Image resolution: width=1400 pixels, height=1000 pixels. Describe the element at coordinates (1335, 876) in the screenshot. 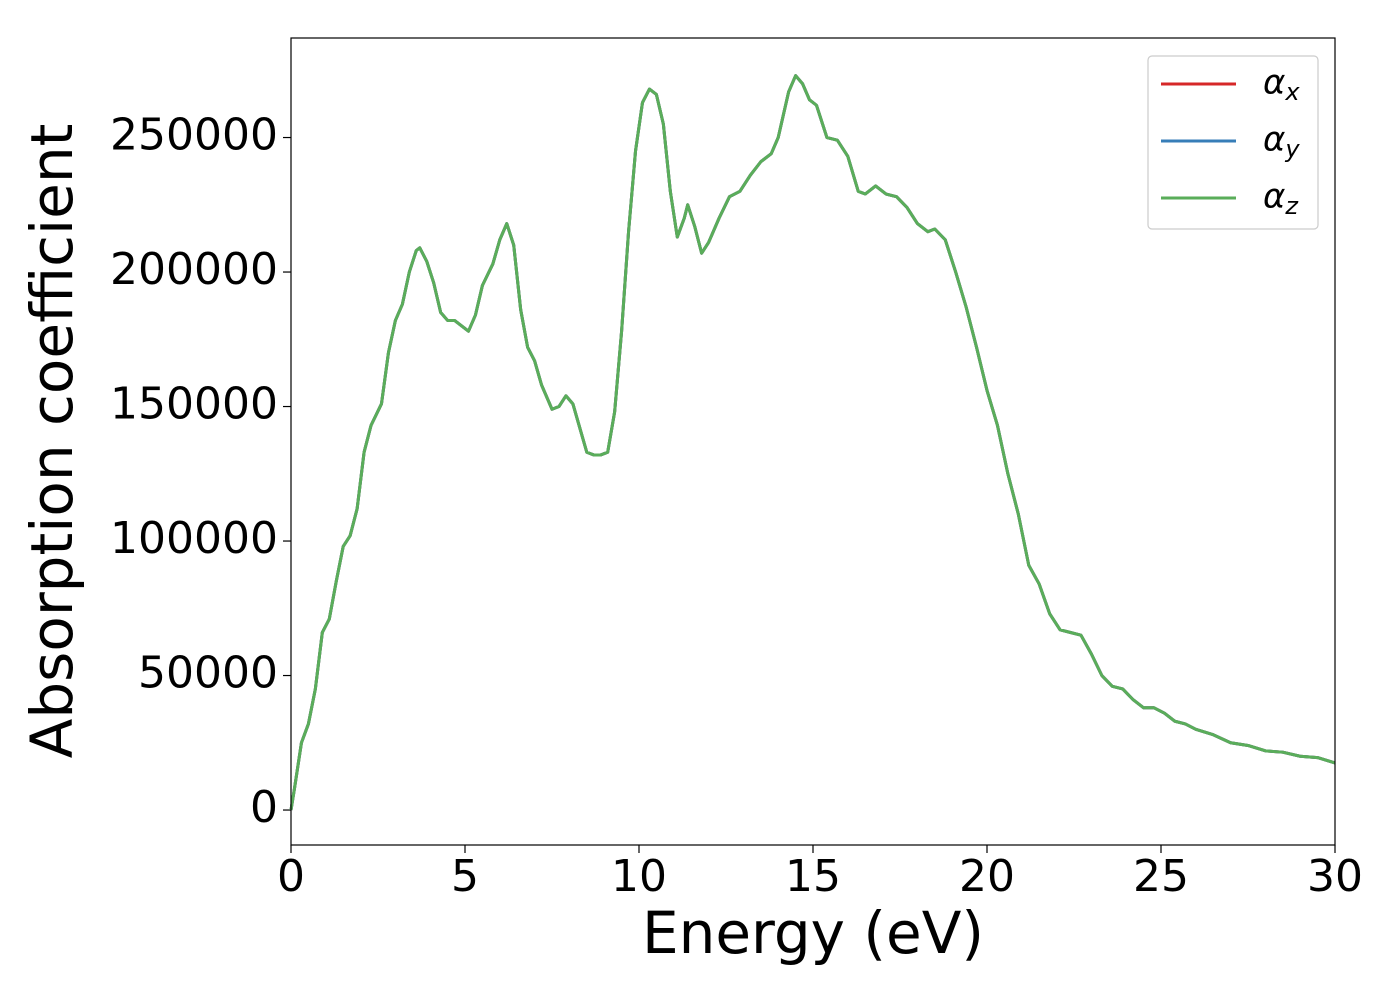

I see `x-tick-label: 30` at that location.